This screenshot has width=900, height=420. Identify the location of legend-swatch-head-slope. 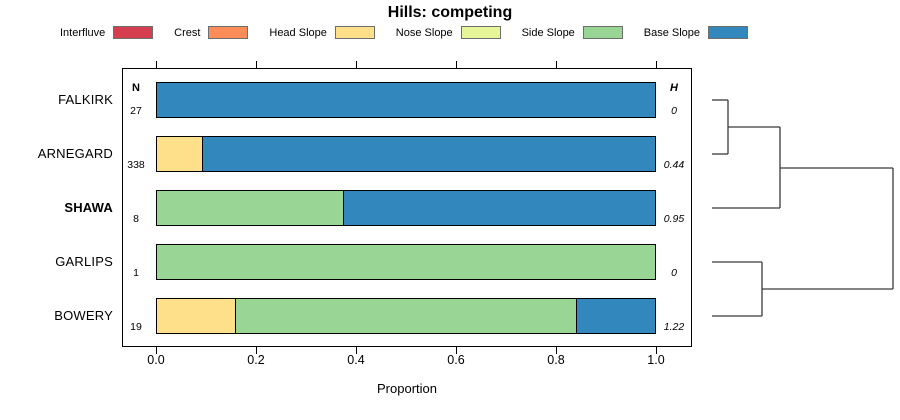
(354, 32).